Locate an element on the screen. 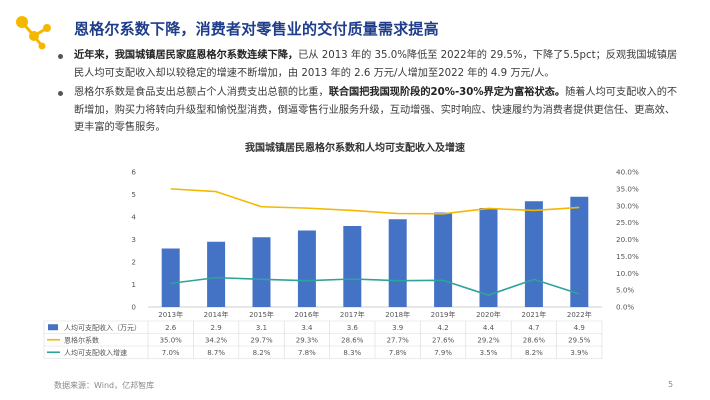 Image resolution: width=710 pixels, height=400 pixels. x-axis-category-label: 2016年 is located at coordinates (306, 314).